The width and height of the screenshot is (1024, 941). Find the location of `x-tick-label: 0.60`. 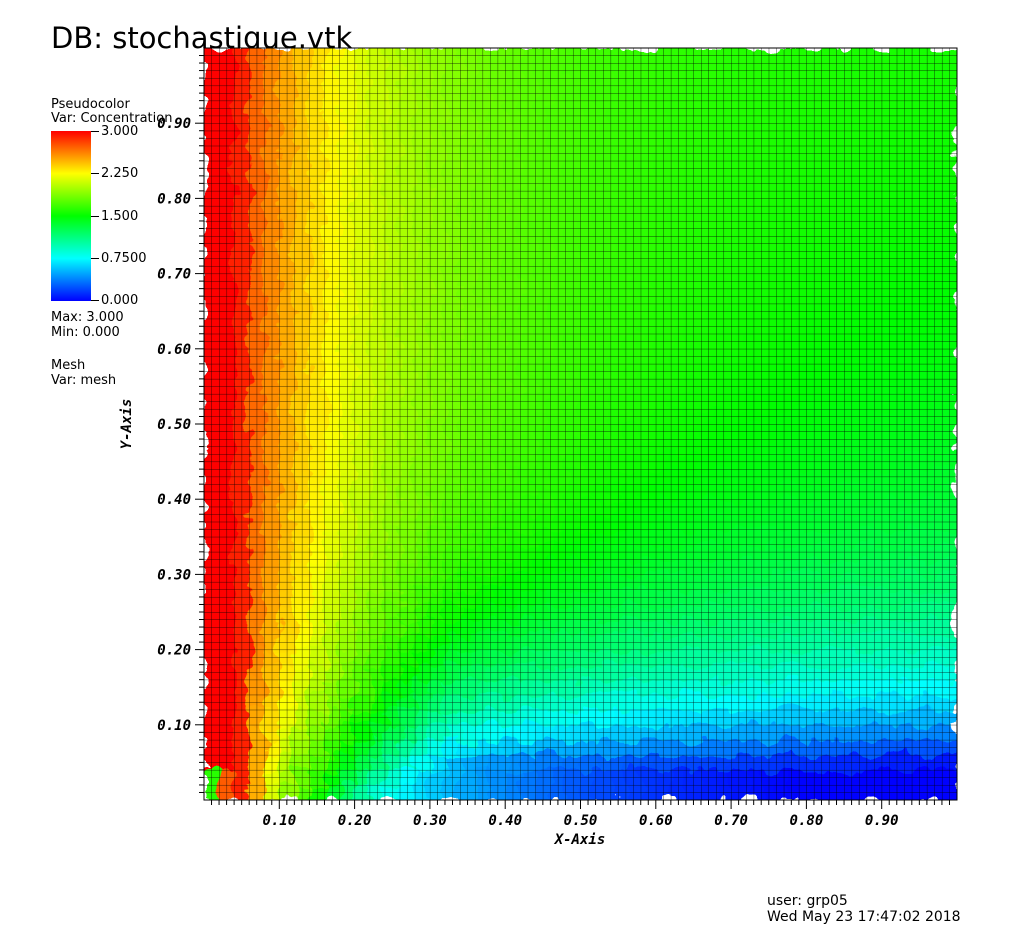

x-tick-label: 0.60 is located at coordinates (656, 821).